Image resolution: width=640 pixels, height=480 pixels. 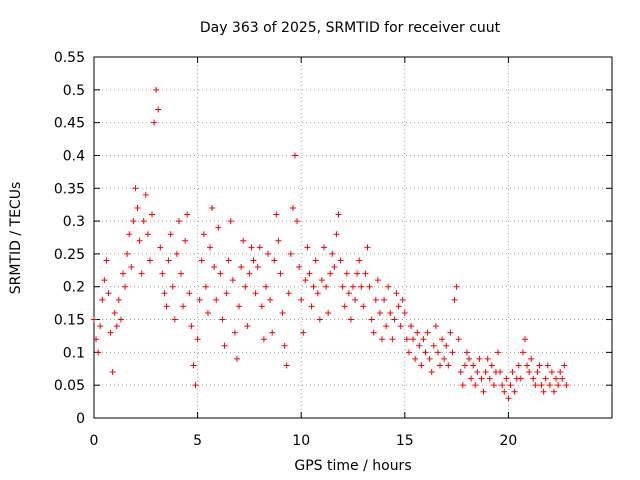 What do you see at coordinates (94, 441) in the screenshot?
I see `x-tick-label: 0` at bounding box center [94, 441].